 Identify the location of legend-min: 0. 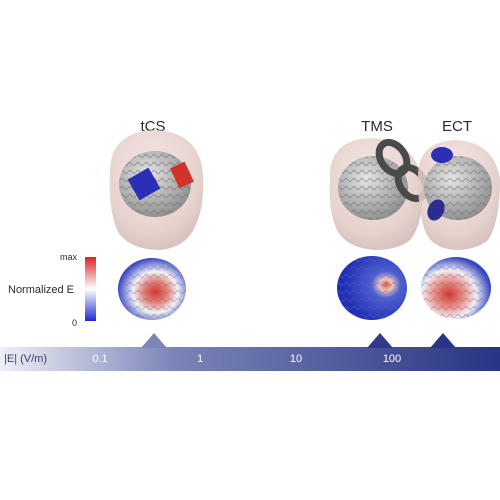
(75, 323).